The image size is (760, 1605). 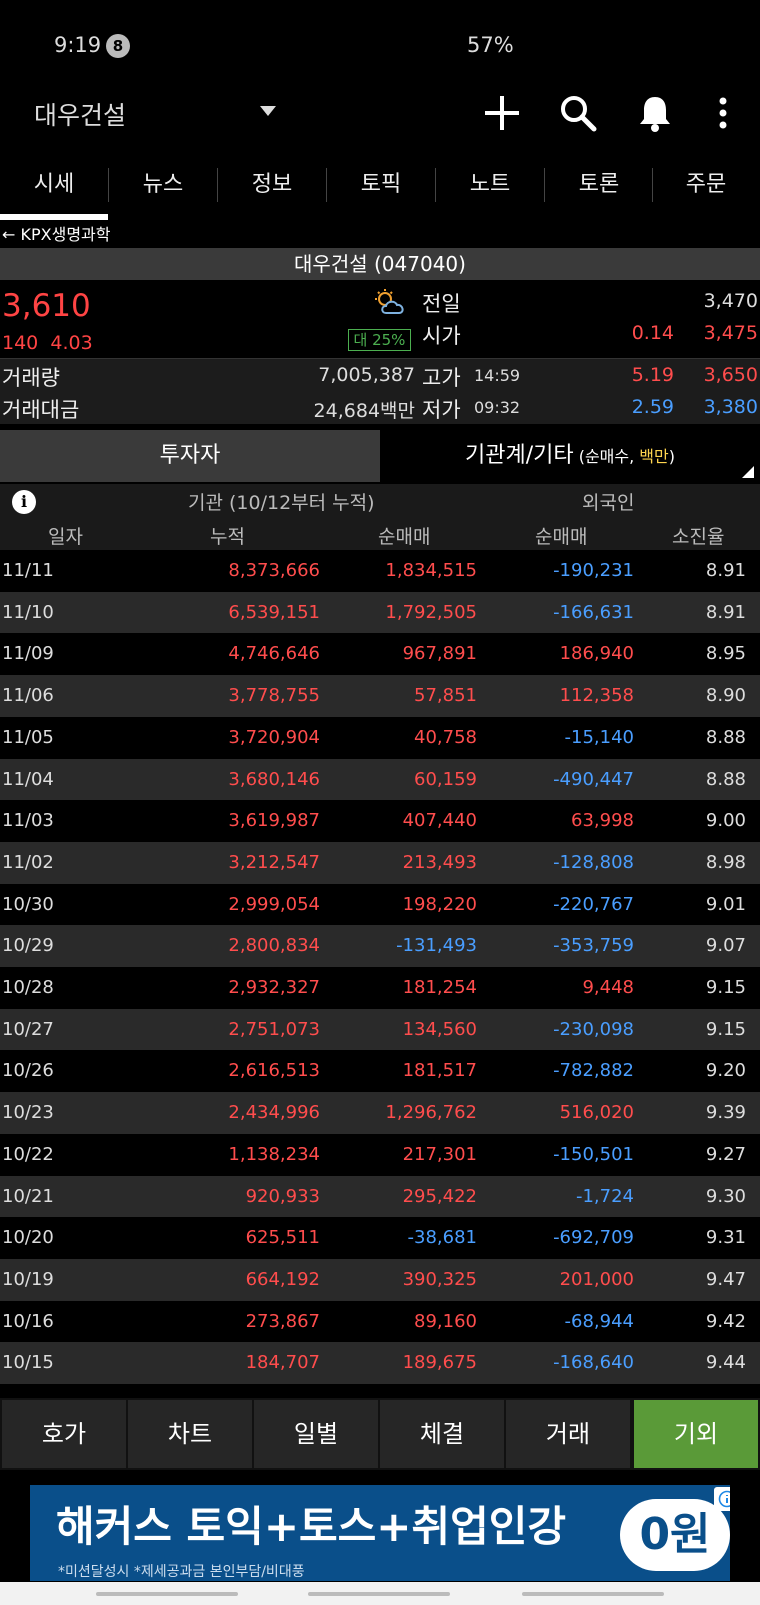 I want to click on table-row: 11/09 4,746,646 967,891 186,940 8.95, so click(x=380, y=654).